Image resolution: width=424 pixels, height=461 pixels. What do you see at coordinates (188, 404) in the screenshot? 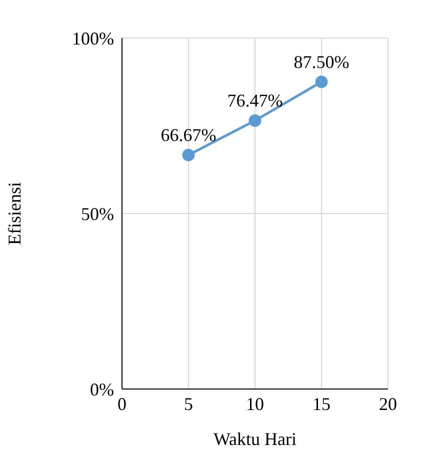
I see `x-tick-label: 5` at bounding box center [188, 404].